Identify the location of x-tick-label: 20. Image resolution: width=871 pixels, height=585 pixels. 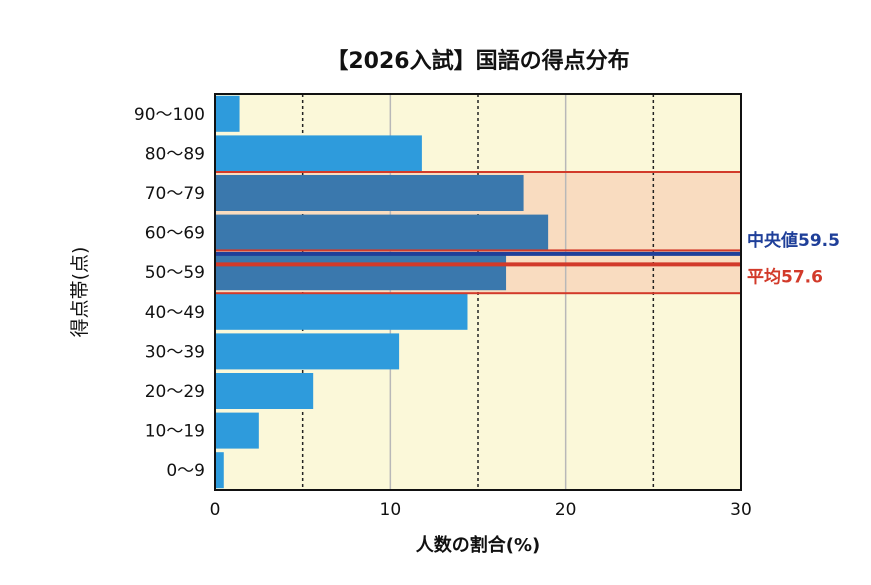
(566, 510).